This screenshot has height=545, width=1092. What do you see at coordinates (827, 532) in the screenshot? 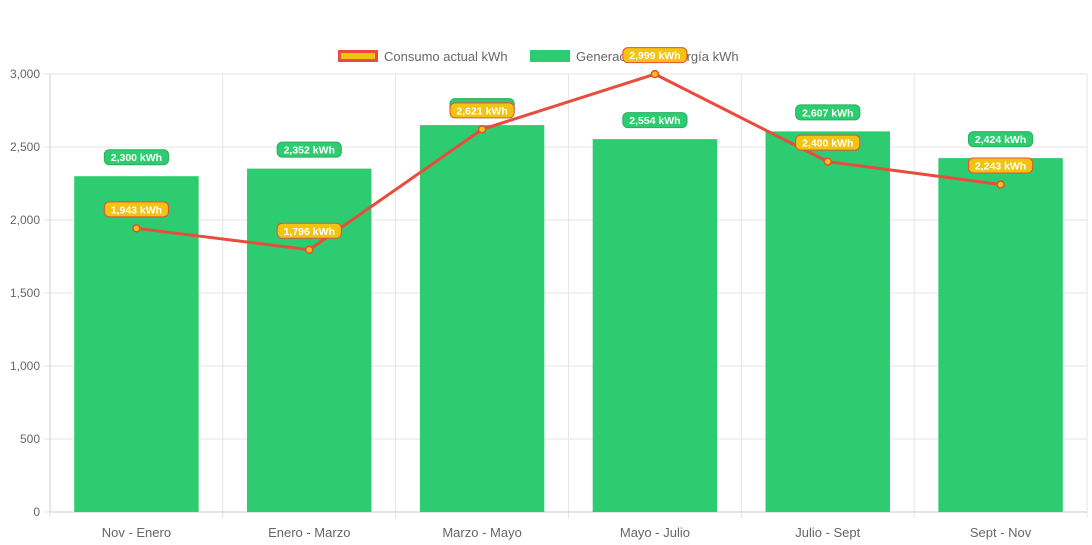
I see `x-tick-label: Julio - Sept` at bounding box center [827, 532].